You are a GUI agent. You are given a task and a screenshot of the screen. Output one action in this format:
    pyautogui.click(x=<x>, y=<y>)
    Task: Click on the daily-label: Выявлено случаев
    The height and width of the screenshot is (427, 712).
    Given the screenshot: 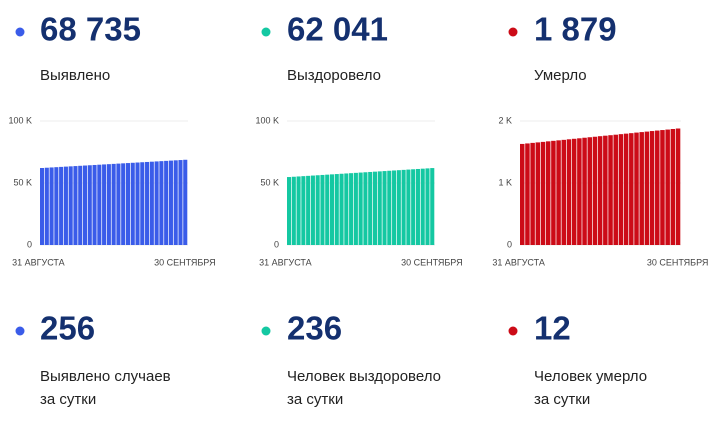 What is the action you would take?
    pyautogui.click(x=105, y=376)
    